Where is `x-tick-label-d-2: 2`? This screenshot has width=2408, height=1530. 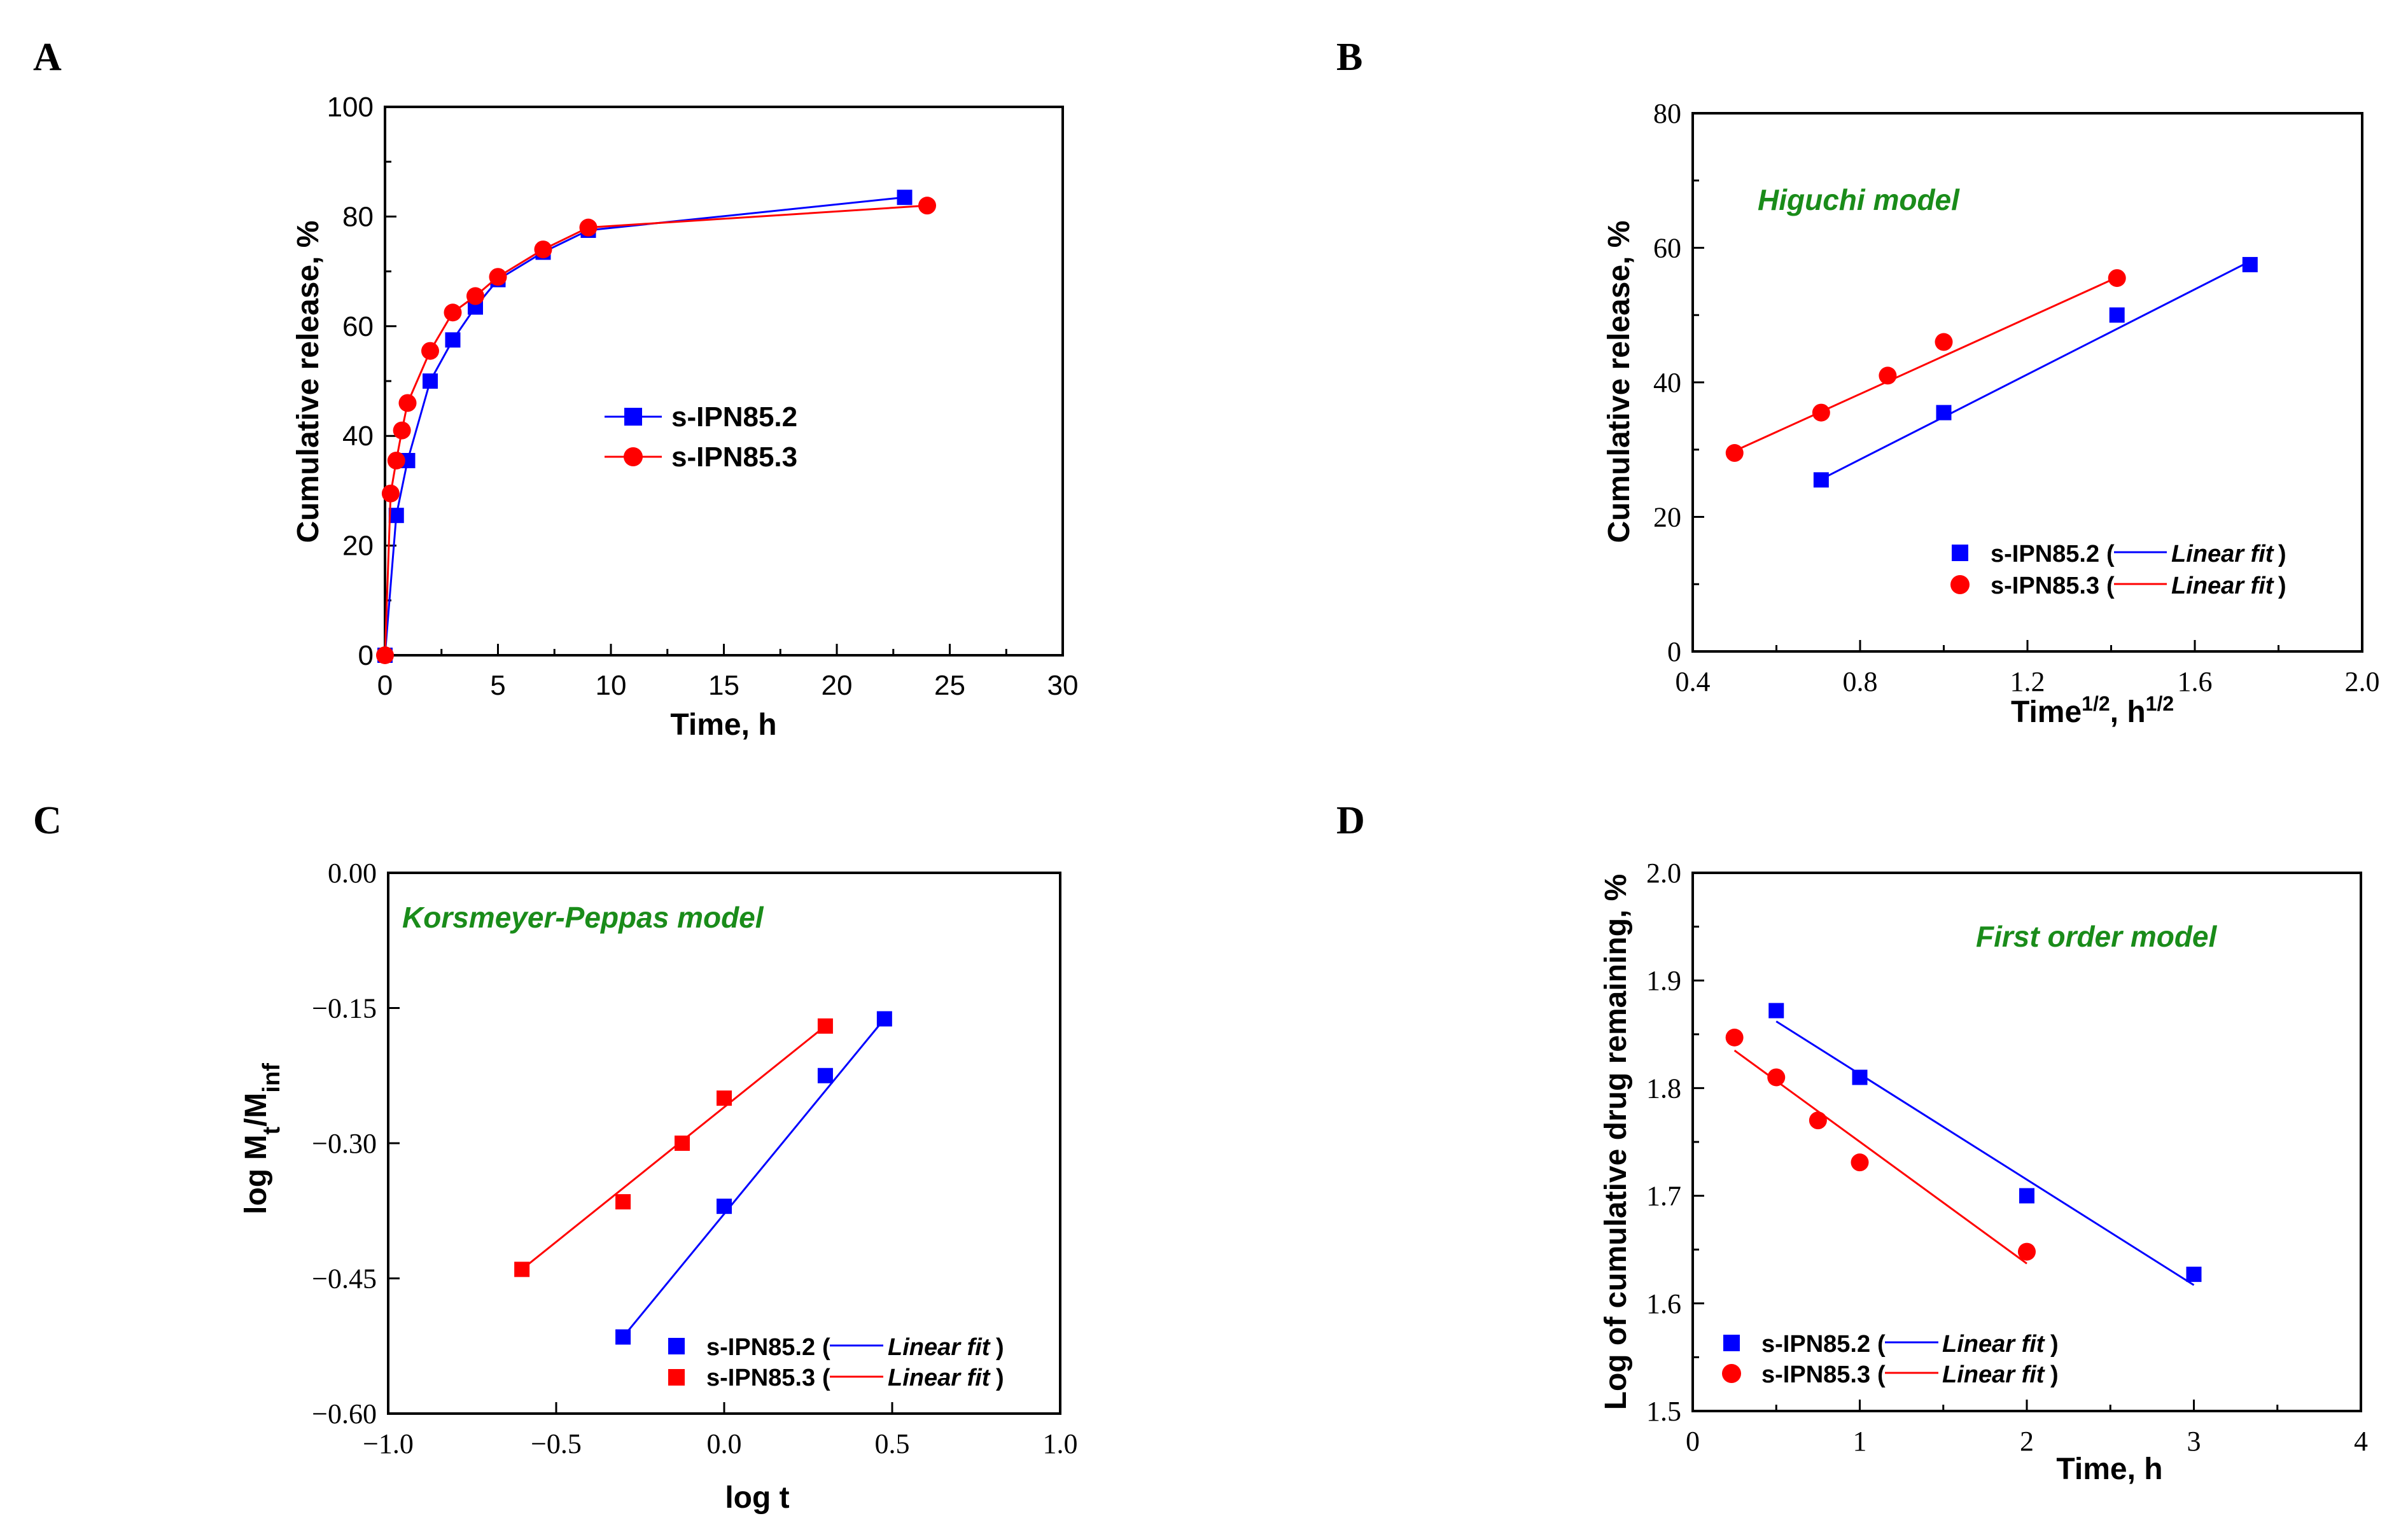
x-tick-label-d-2: 2 is located at coordinates (2027, 1441).